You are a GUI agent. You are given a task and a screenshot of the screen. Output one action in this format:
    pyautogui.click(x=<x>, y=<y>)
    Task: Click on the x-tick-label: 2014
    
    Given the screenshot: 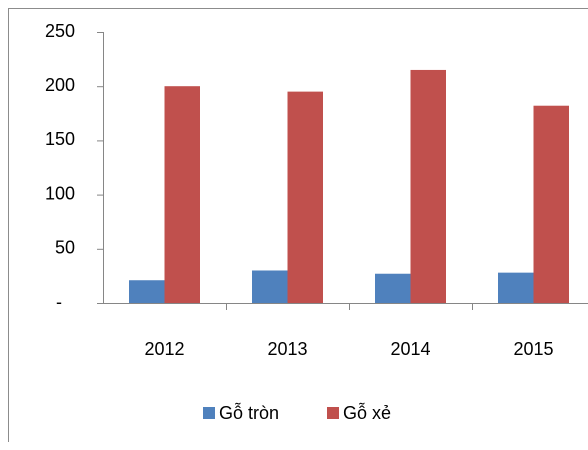 What is the action you would take?
    pyautogui.click(x=410, y=349)
    